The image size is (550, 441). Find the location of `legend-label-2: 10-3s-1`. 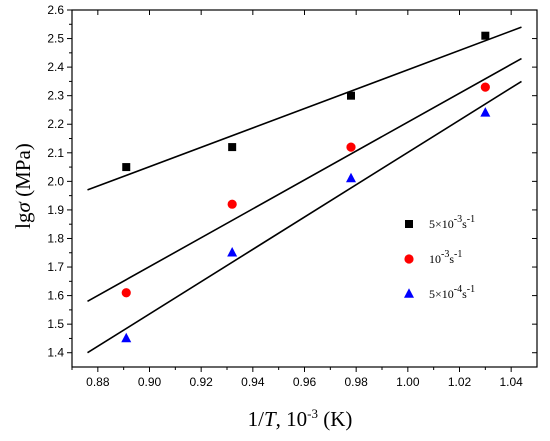

legend-label-2: 10-3s-1 is located at coordinates (445, 257).